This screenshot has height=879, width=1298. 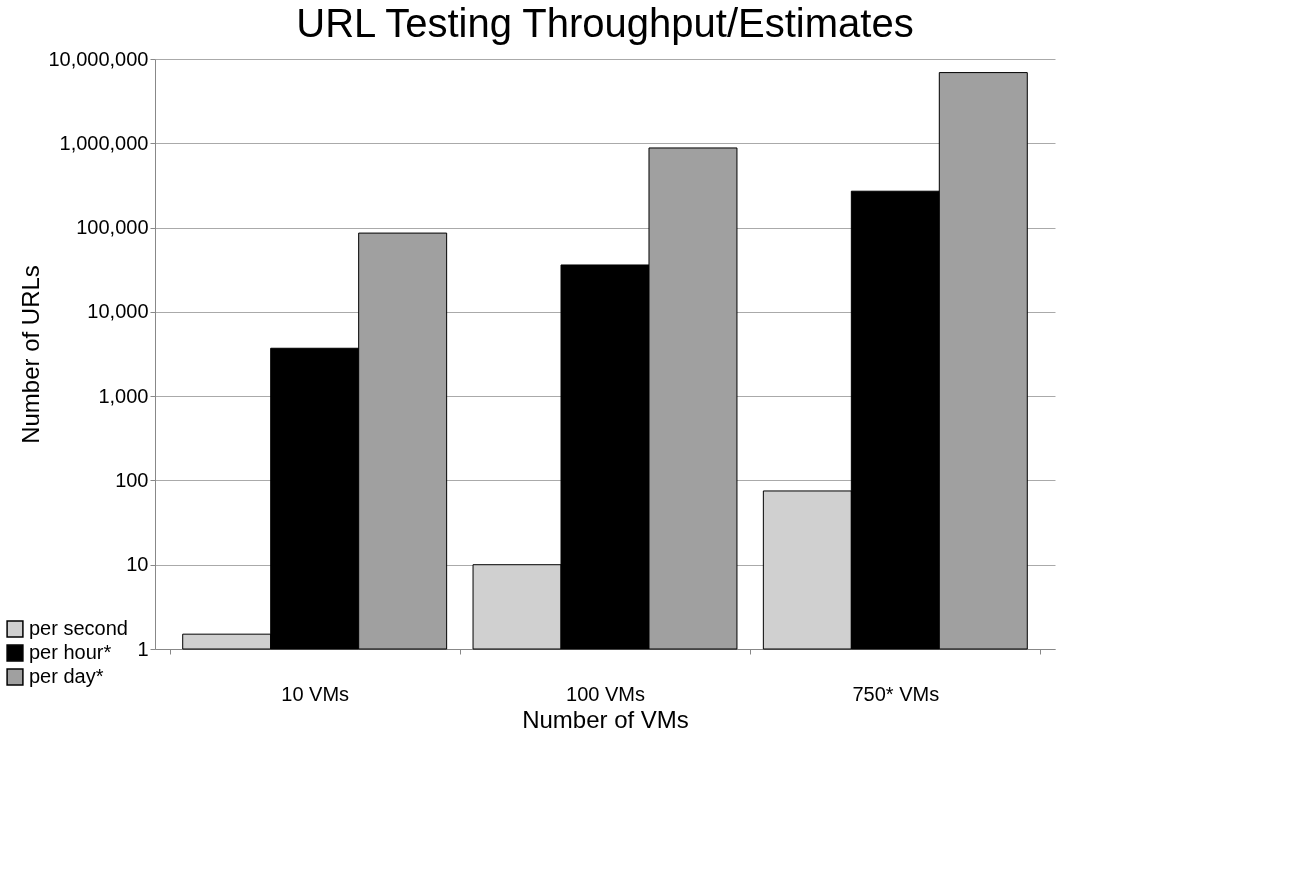 I want to click on x-axis-title: Number of VMs, so click(x=605, y=719).